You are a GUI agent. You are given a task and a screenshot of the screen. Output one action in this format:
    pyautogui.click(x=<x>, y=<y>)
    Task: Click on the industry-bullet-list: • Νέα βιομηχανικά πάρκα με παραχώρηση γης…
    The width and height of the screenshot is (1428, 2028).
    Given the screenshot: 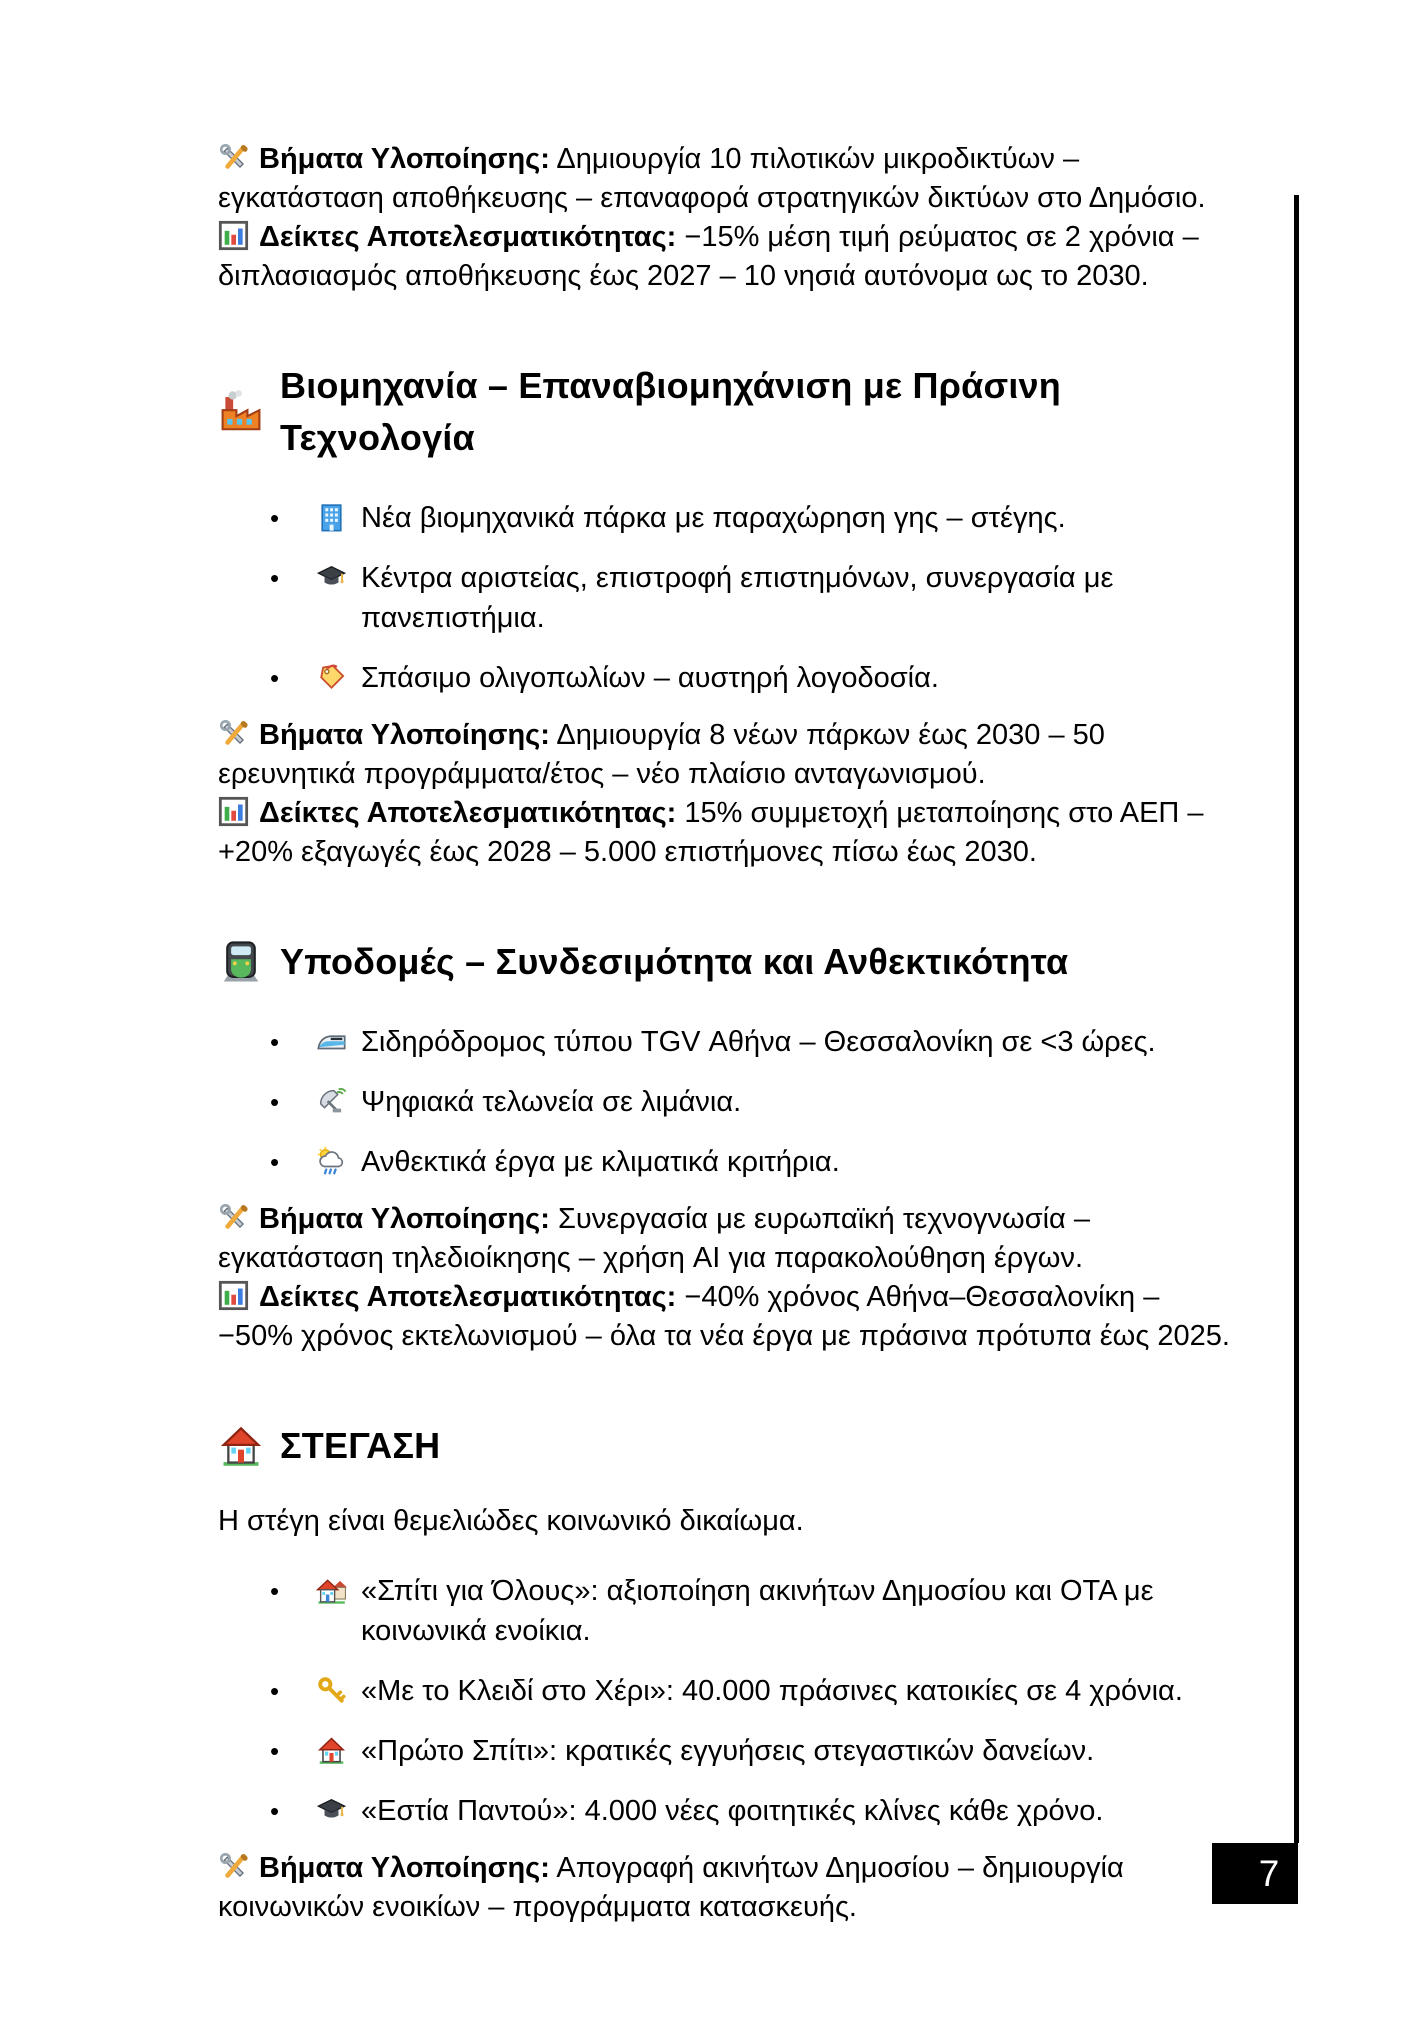 What is the action you would take?
    pyautogui.click(x=729, y=598)
    